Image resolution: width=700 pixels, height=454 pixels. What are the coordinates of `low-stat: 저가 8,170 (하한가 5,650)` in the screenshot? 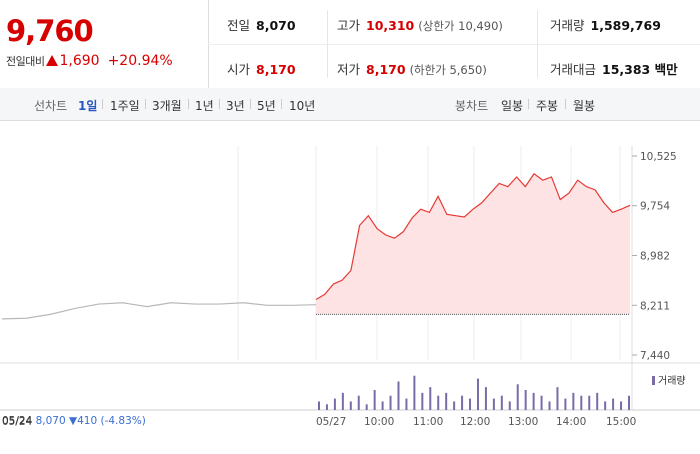 It's located at (412, 68).